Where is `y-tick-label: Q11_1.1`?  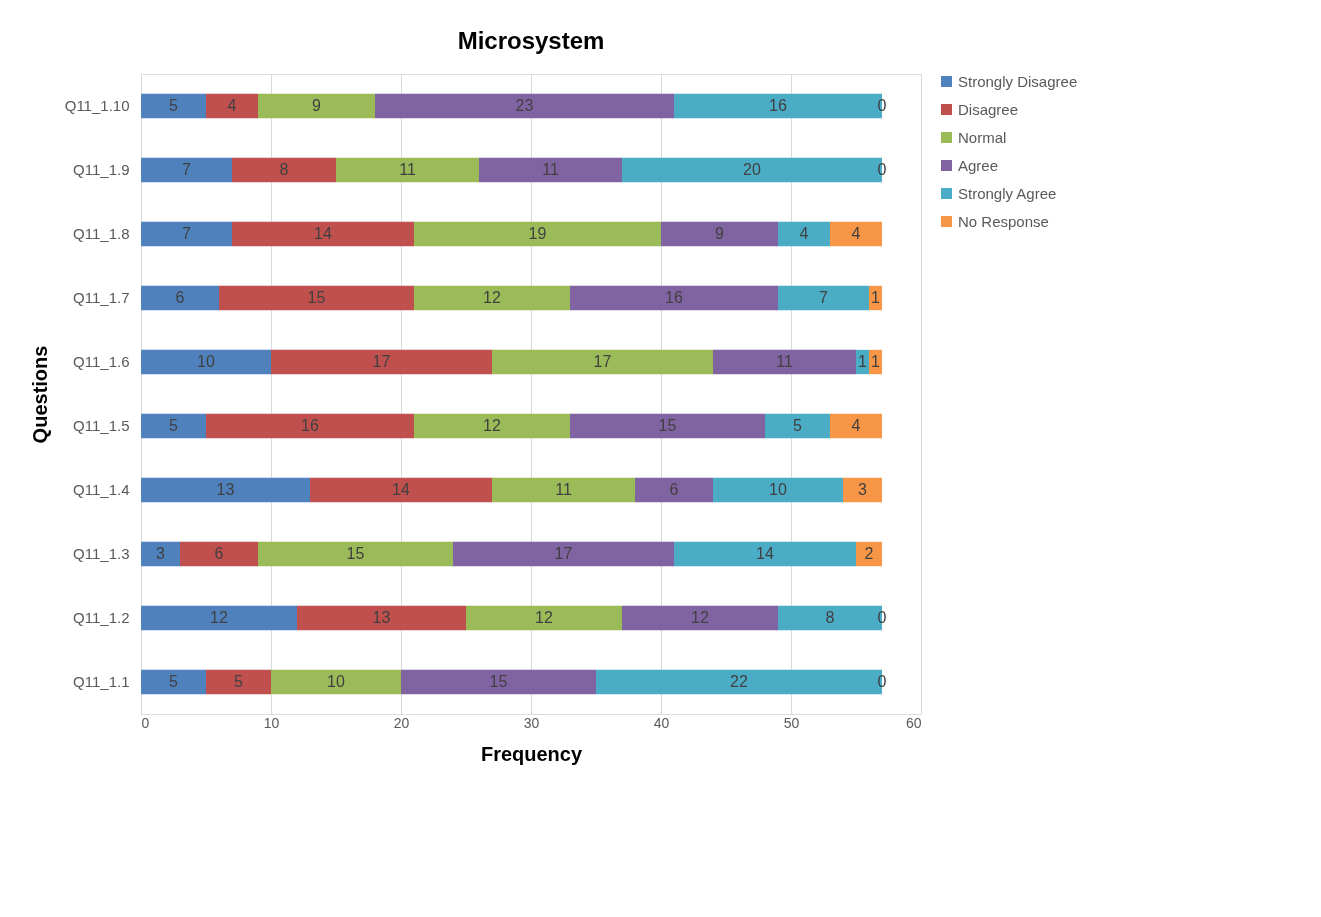 y-tick-label: Q11_1.1 is located at coordinates (101, 681).